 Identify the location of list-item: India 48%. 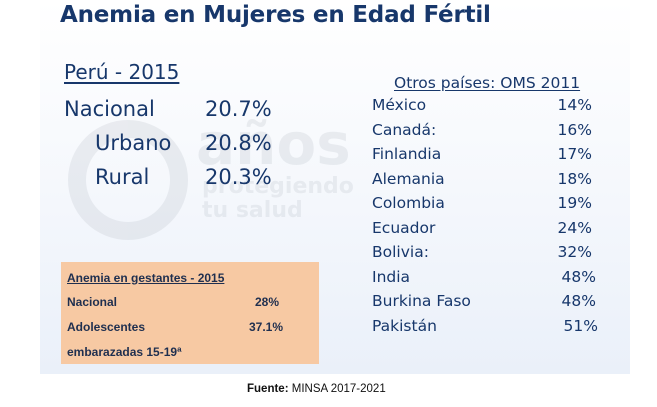
(487, 280).